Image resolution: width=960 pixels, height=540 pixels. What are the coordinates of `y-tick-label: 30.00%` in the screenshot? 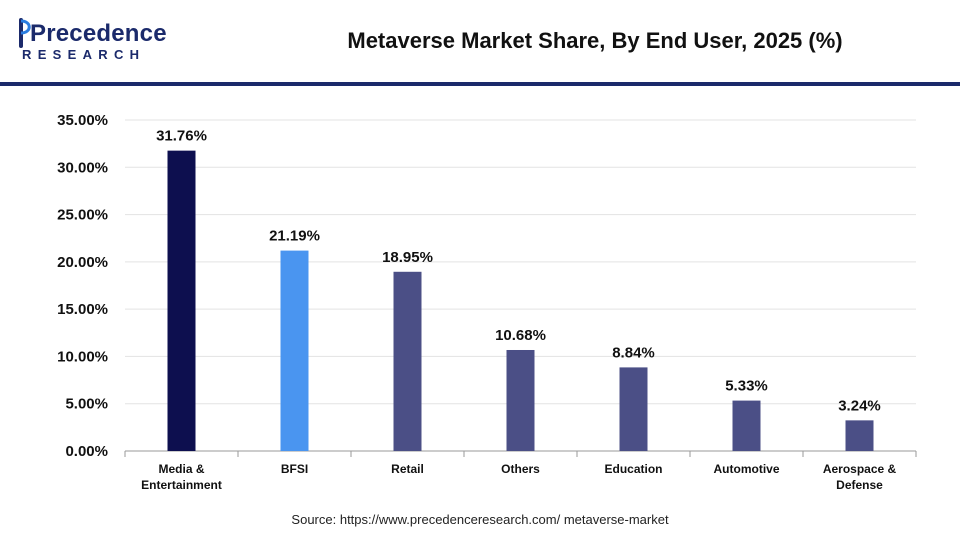 It's located at (82, 167).